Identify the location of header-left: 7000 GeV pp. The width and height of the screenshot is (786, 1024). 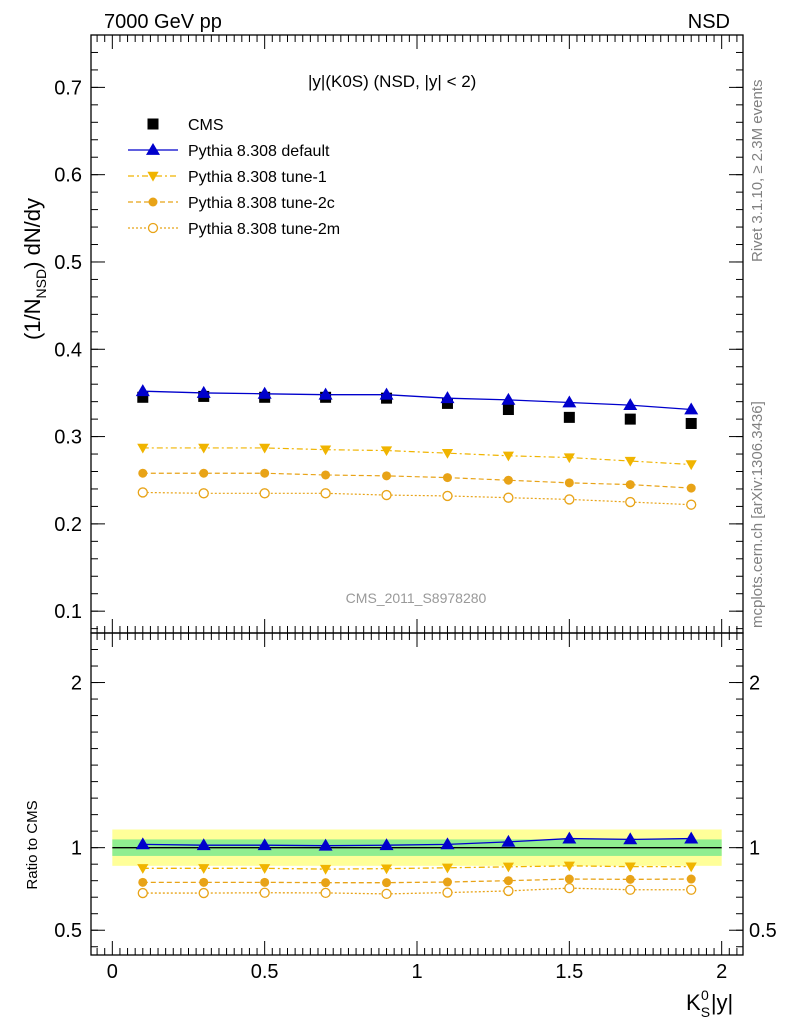
(163, 22).